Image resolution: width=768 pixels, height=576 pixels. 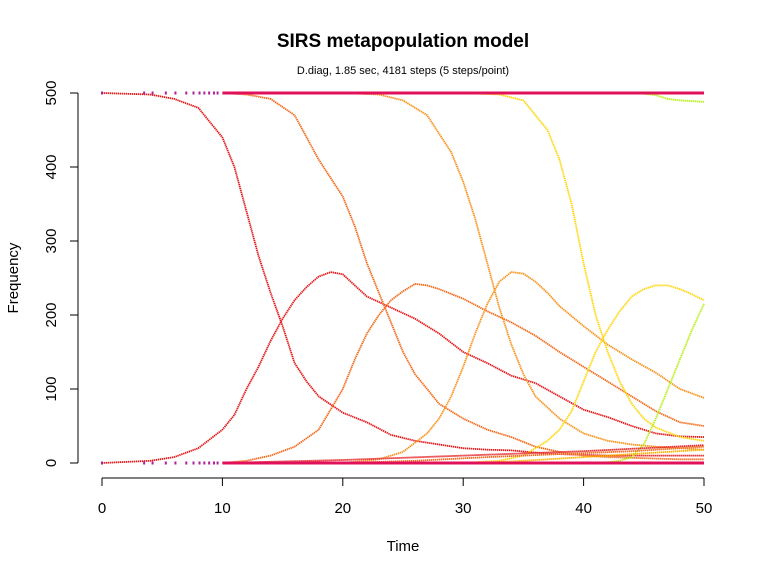 What do you see at coordinates (222, 508) in the screenshot?
I see `x-tick-label: 10` at bounding box center [222, 508].